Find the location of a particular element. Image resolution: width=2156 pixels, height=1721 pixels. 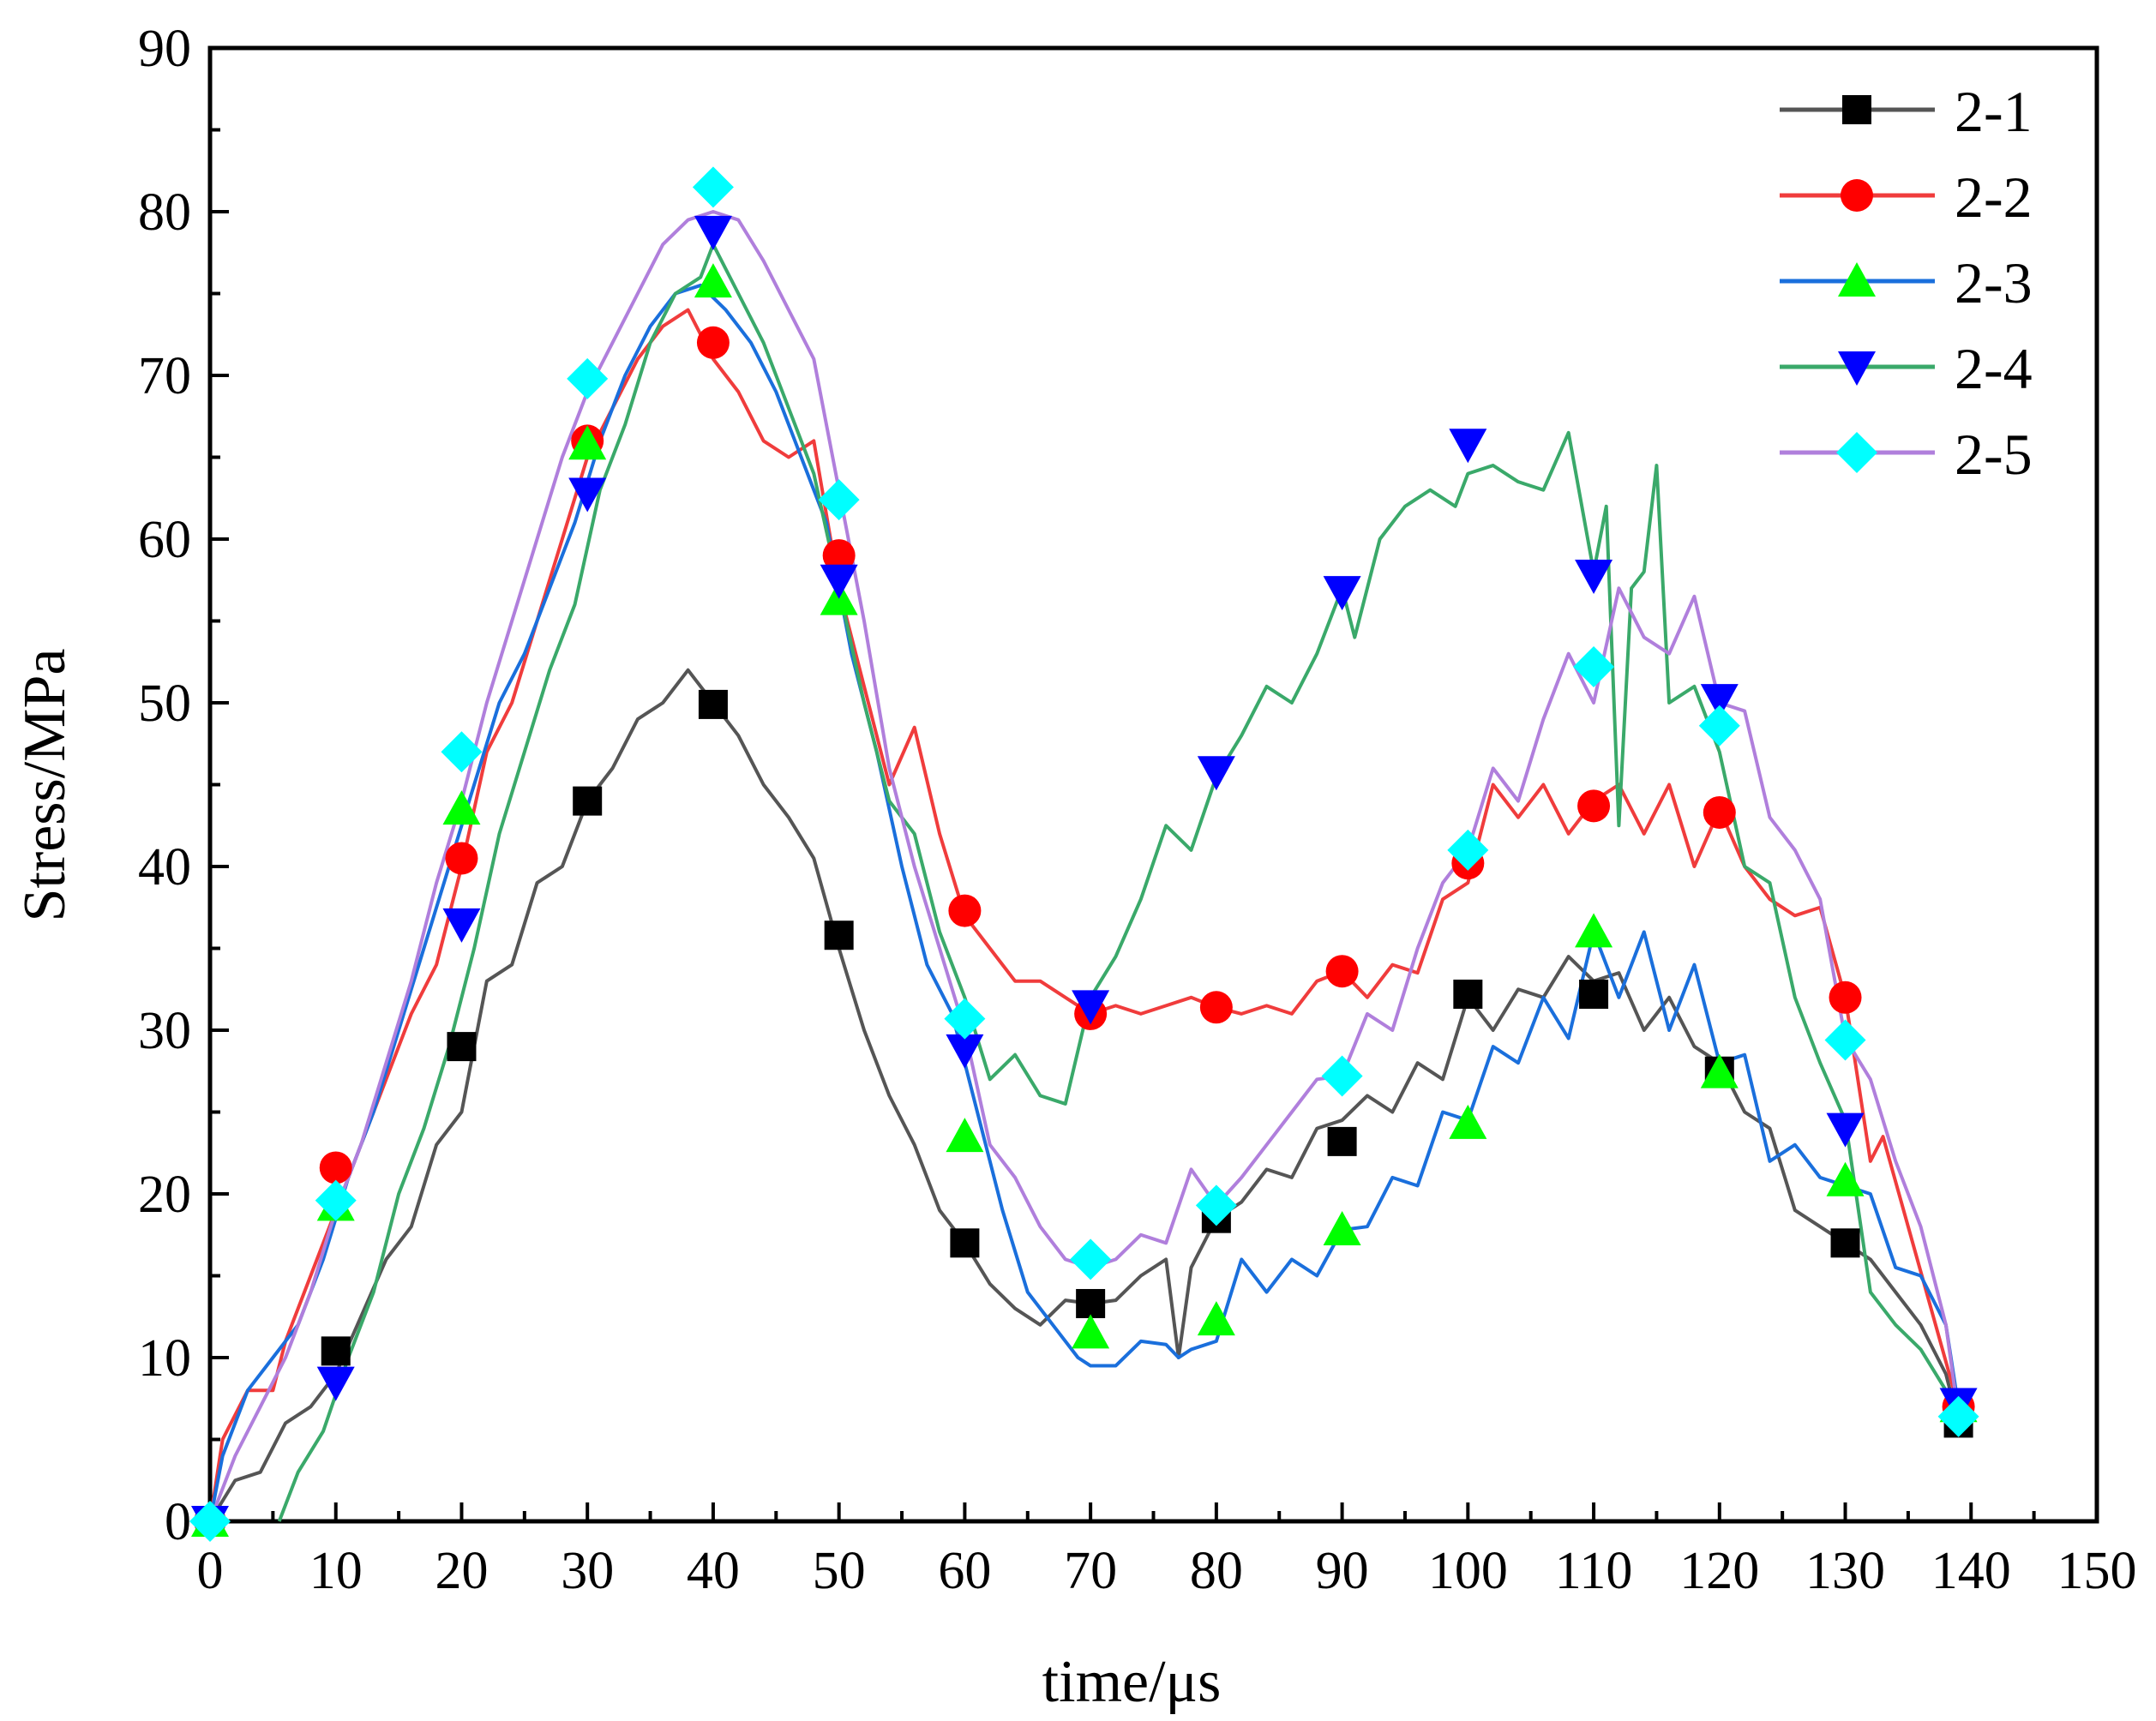

legend-label: 2-2 is located at coordinates (1994, 197).